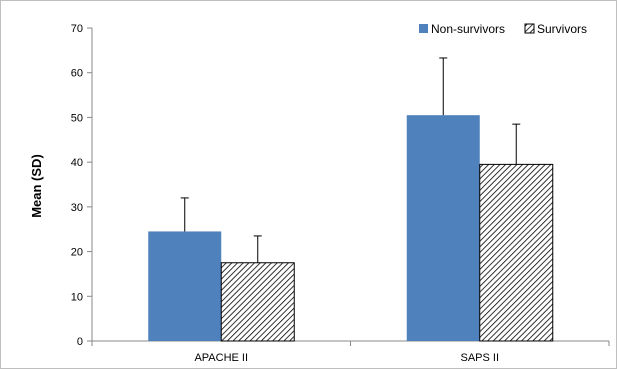 This screenshot has width=617, height=370. Describe the element at coordinates (479, 358) in the screenshot. I see `x-tick-label: SAPS II` at that location.